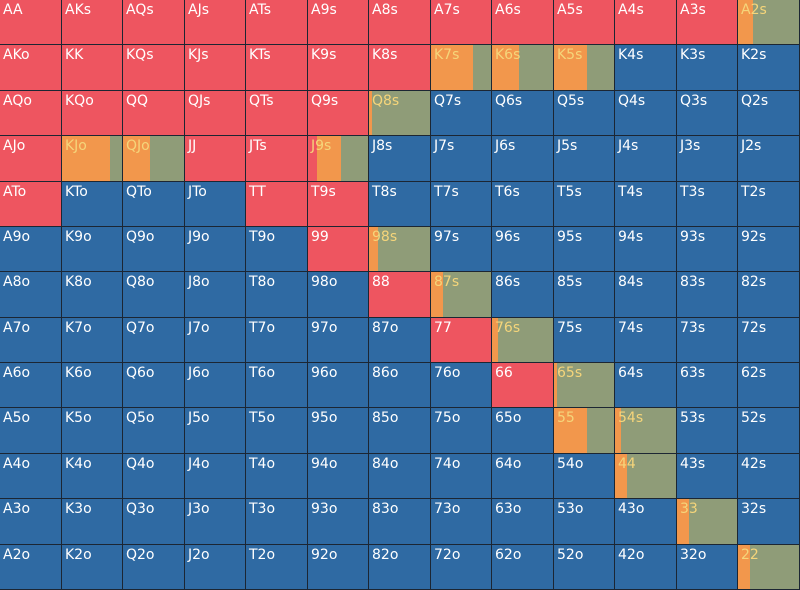 The image size is (800, 590). What do you see at coordinates (400, 249) in the screenshot?
I see `hand-cell-98s: 98s` at bounding box center [400, 249].